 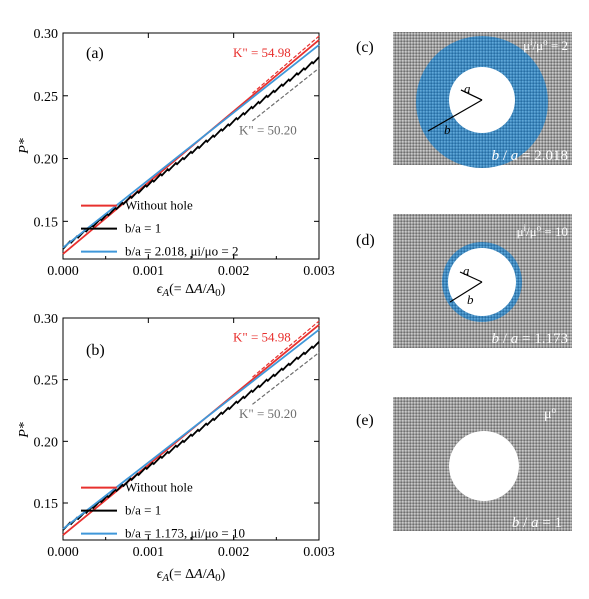 I want to click on schematic-e: (e) μo b / a = 1, so click(x=464, y=464).